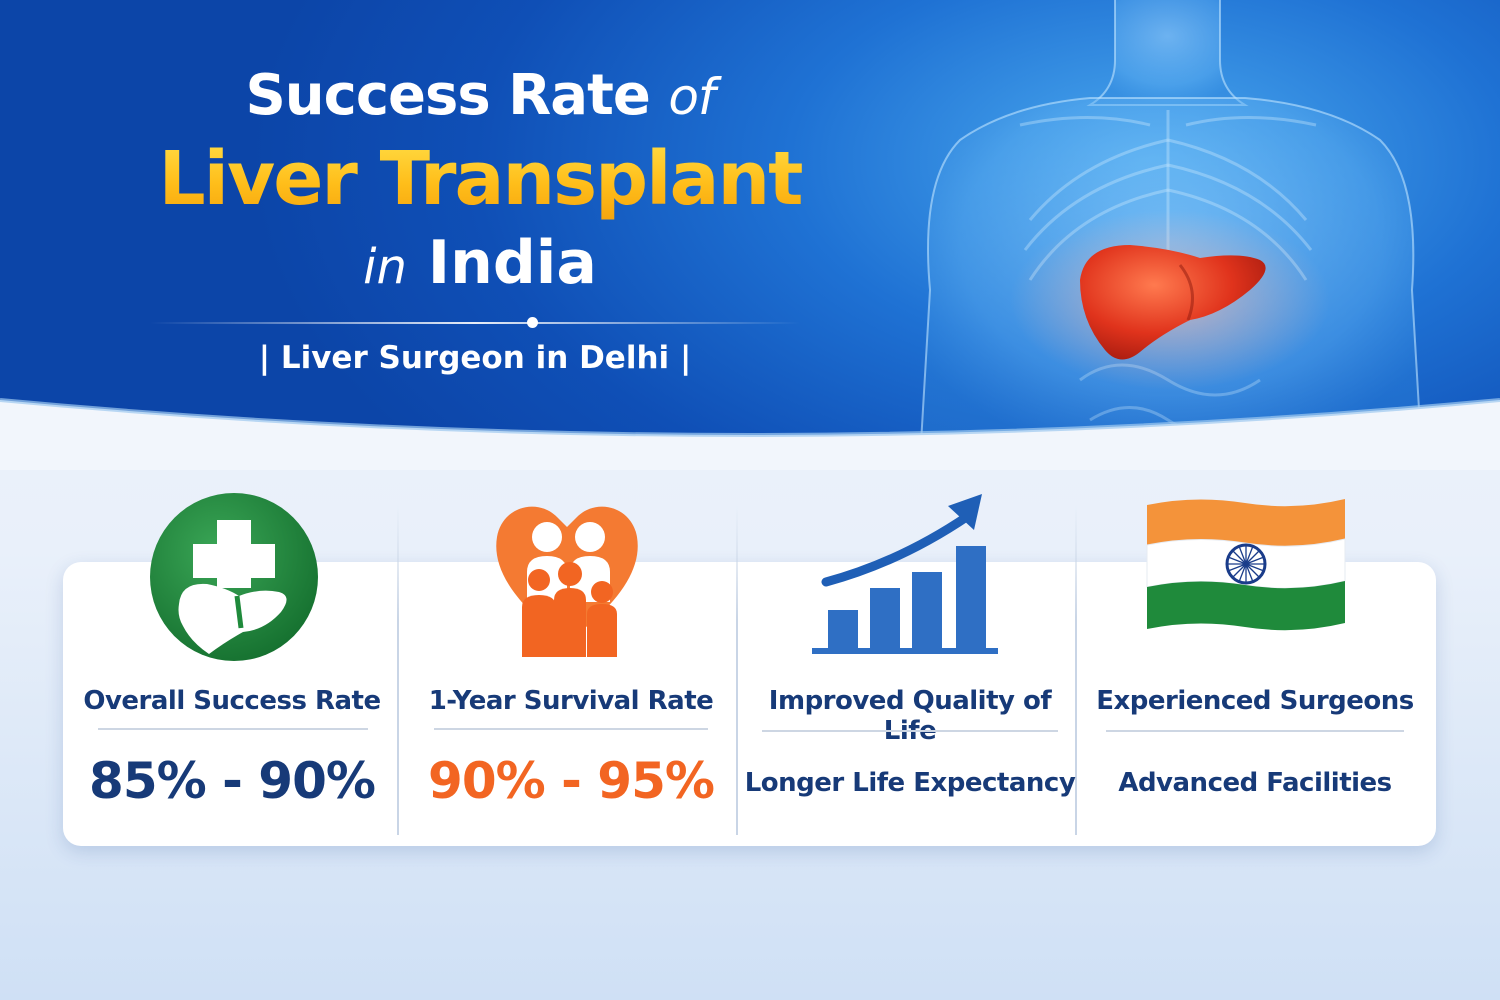  I want to click on title-line-3: in India, so click(480, 265).